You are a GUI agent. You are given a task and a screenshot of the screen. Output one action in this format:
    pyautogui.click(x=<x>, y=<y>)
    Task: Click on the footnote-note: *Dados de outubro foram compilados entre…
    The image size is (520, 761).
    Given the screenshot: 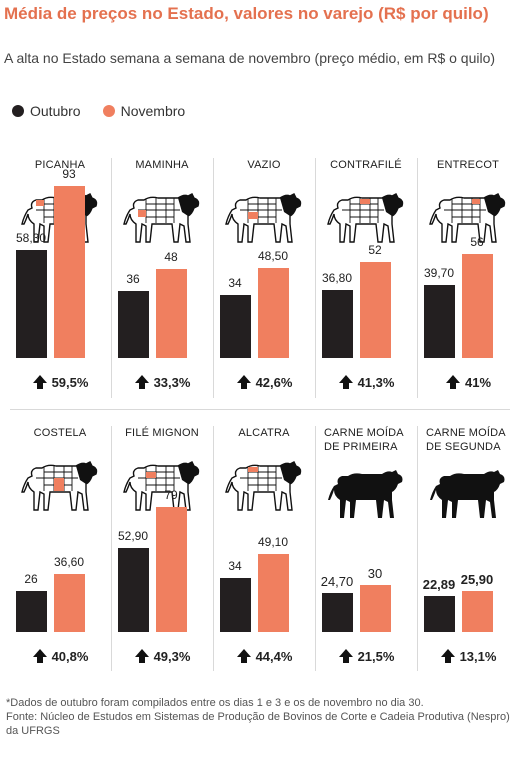 What is the action you would take?
    pyautogui.click(x=215, y=703)
    